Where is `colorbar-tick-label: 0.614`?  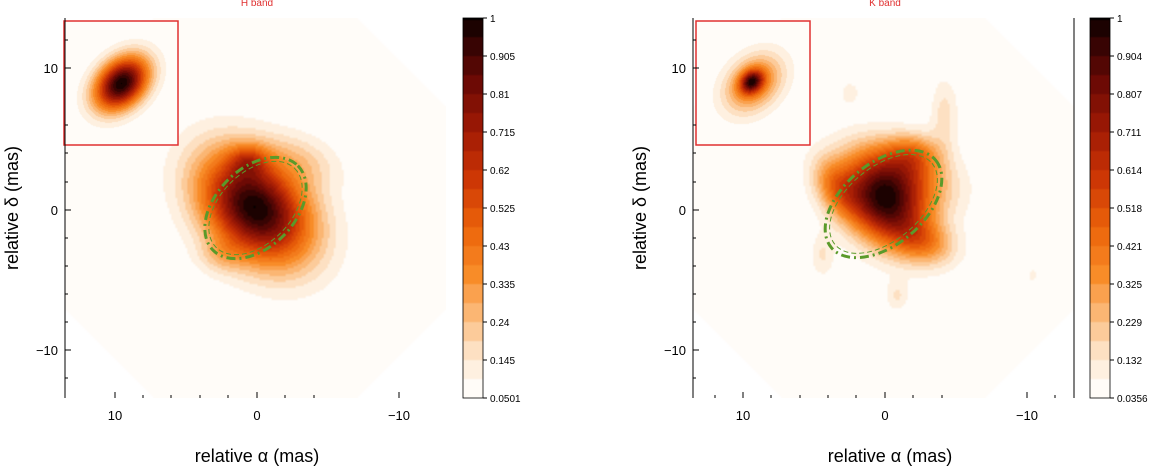
colorbar-tick-label: 0.614 is located at coordinates (1129, 171).